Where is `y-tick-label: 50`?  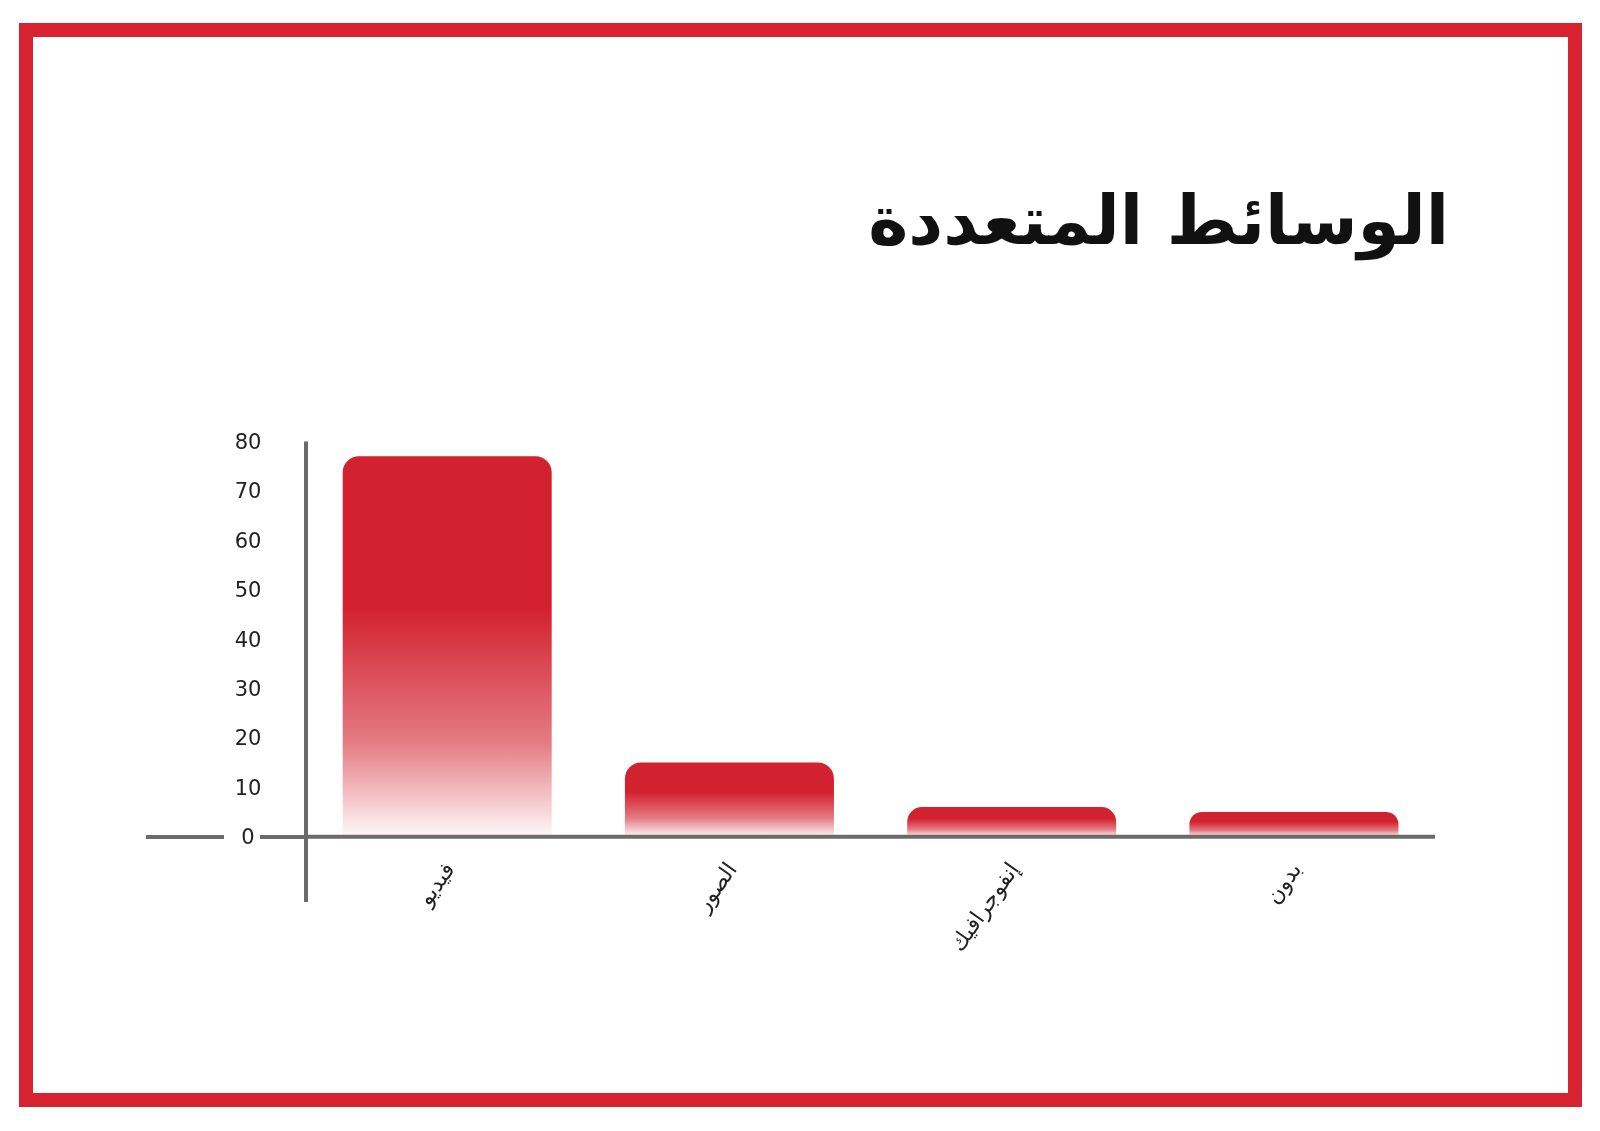
y-tick-label: 50 is located at coordinates (248, 590).